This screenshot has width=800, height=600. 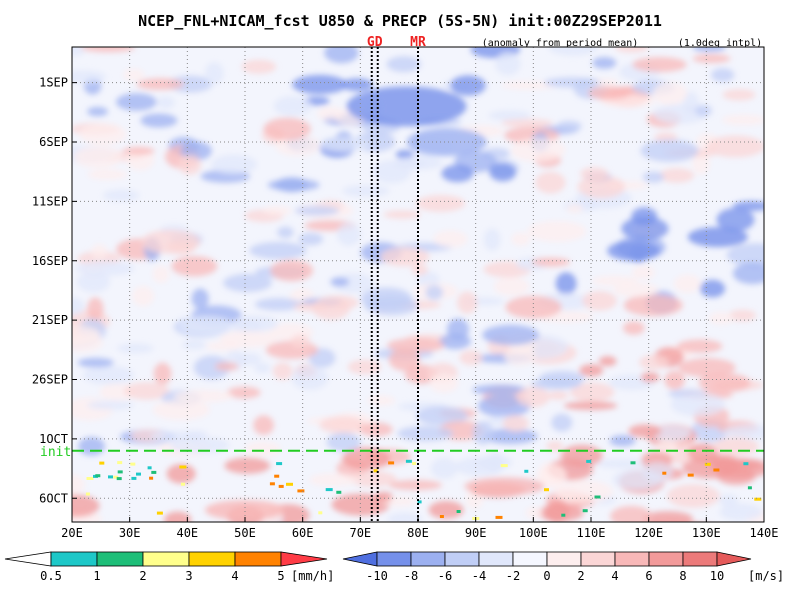 I want to click on y-tick-label: 16SEP, so click(x=50, y=261).